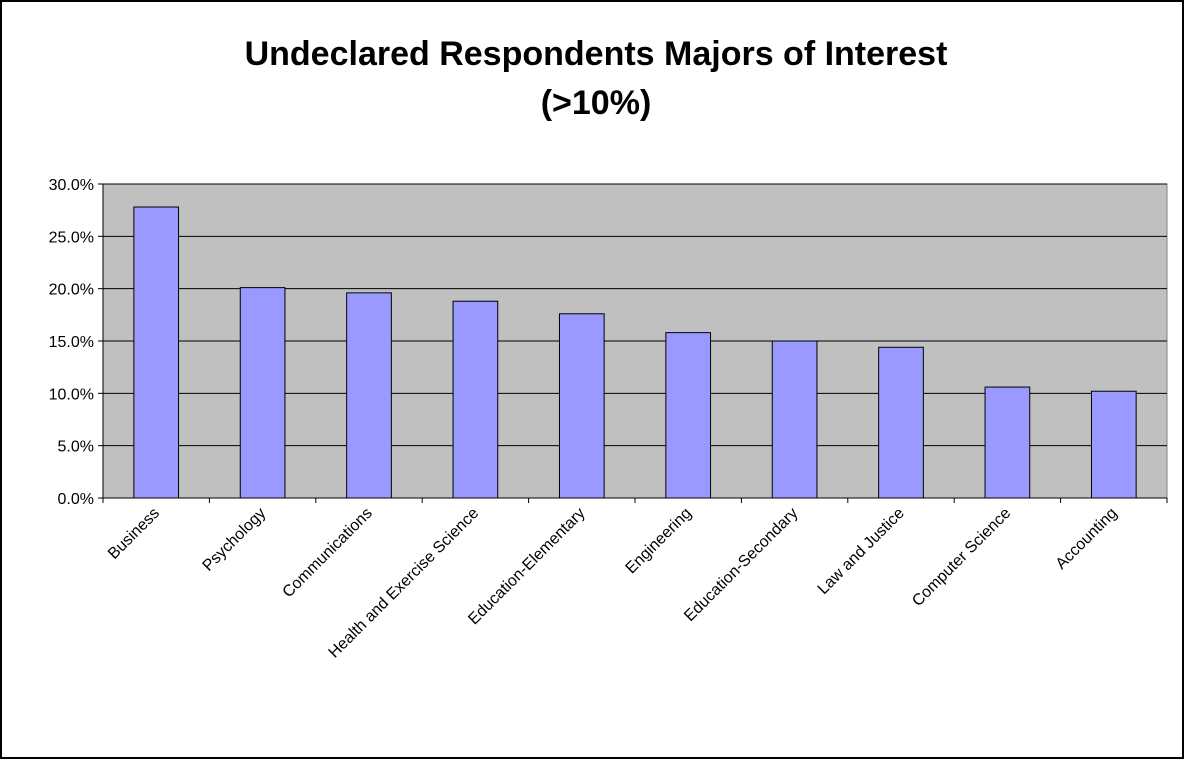 The height and width of the screenshot is (759, 1184). I want to click on y-tick-label: 25.0%, so click(71, 237).